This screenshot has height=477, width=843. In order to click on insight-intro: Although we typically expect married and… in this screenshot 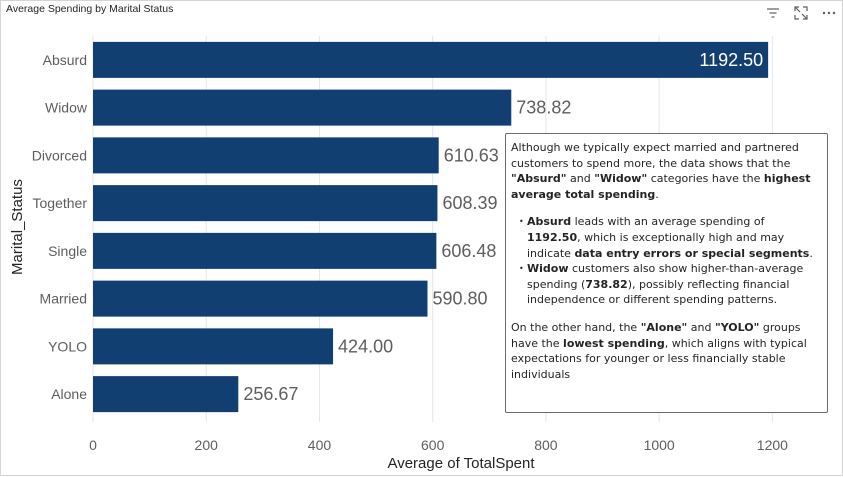, I will do `click(661, 171)`.